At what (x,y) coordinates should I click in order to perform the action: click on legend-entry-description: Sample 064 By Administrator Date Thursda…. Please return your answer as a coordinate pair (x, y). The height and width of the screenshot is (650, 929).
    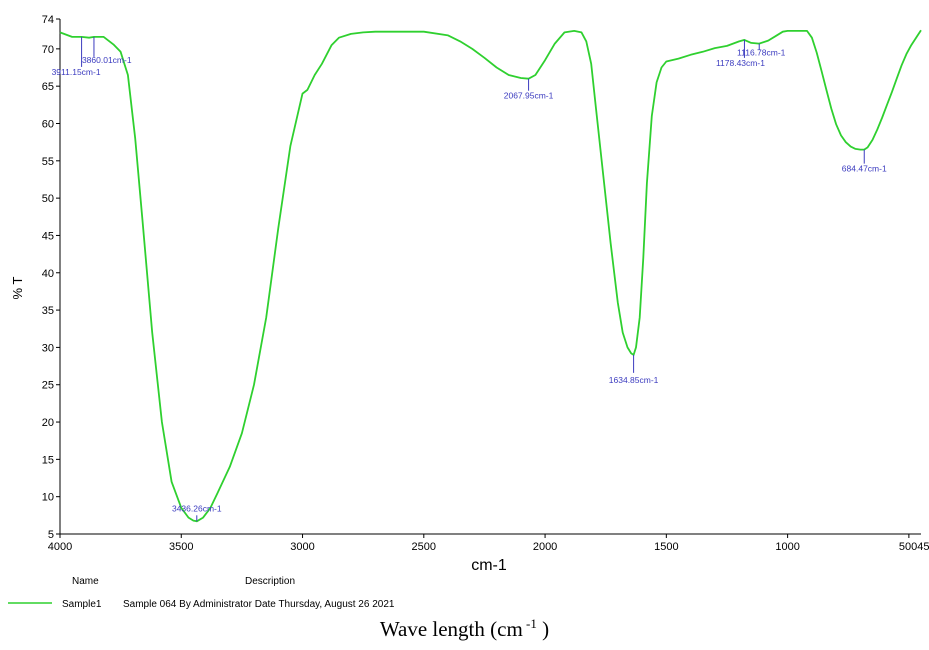
    Looking at the image, I should click on (259, 604).